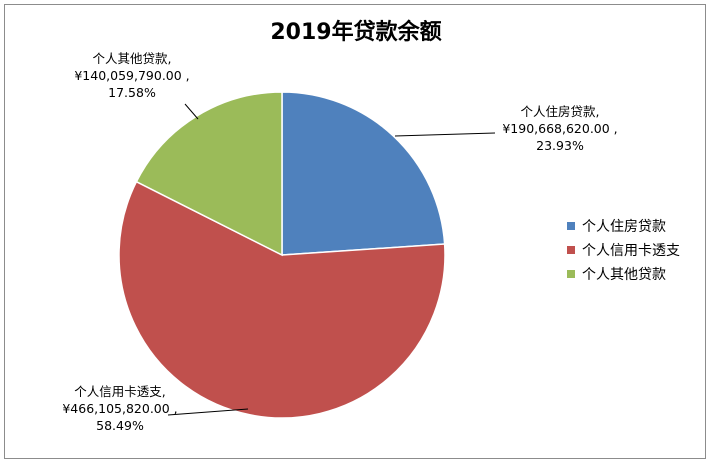  What do you see at coordinates (356, 32) in the screenshot?
I see `chart-title: 2019年贷款余额` at bounding box center [356, 32].